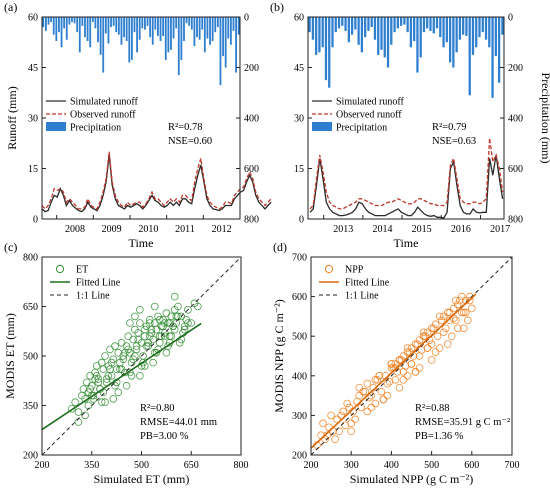 This screenshot has height=493, width=550. What do you see at coordinates (439, 436) in the screenshot?
I see `stat-pb: PB=1.36 %` at bounding box center [439, 436].